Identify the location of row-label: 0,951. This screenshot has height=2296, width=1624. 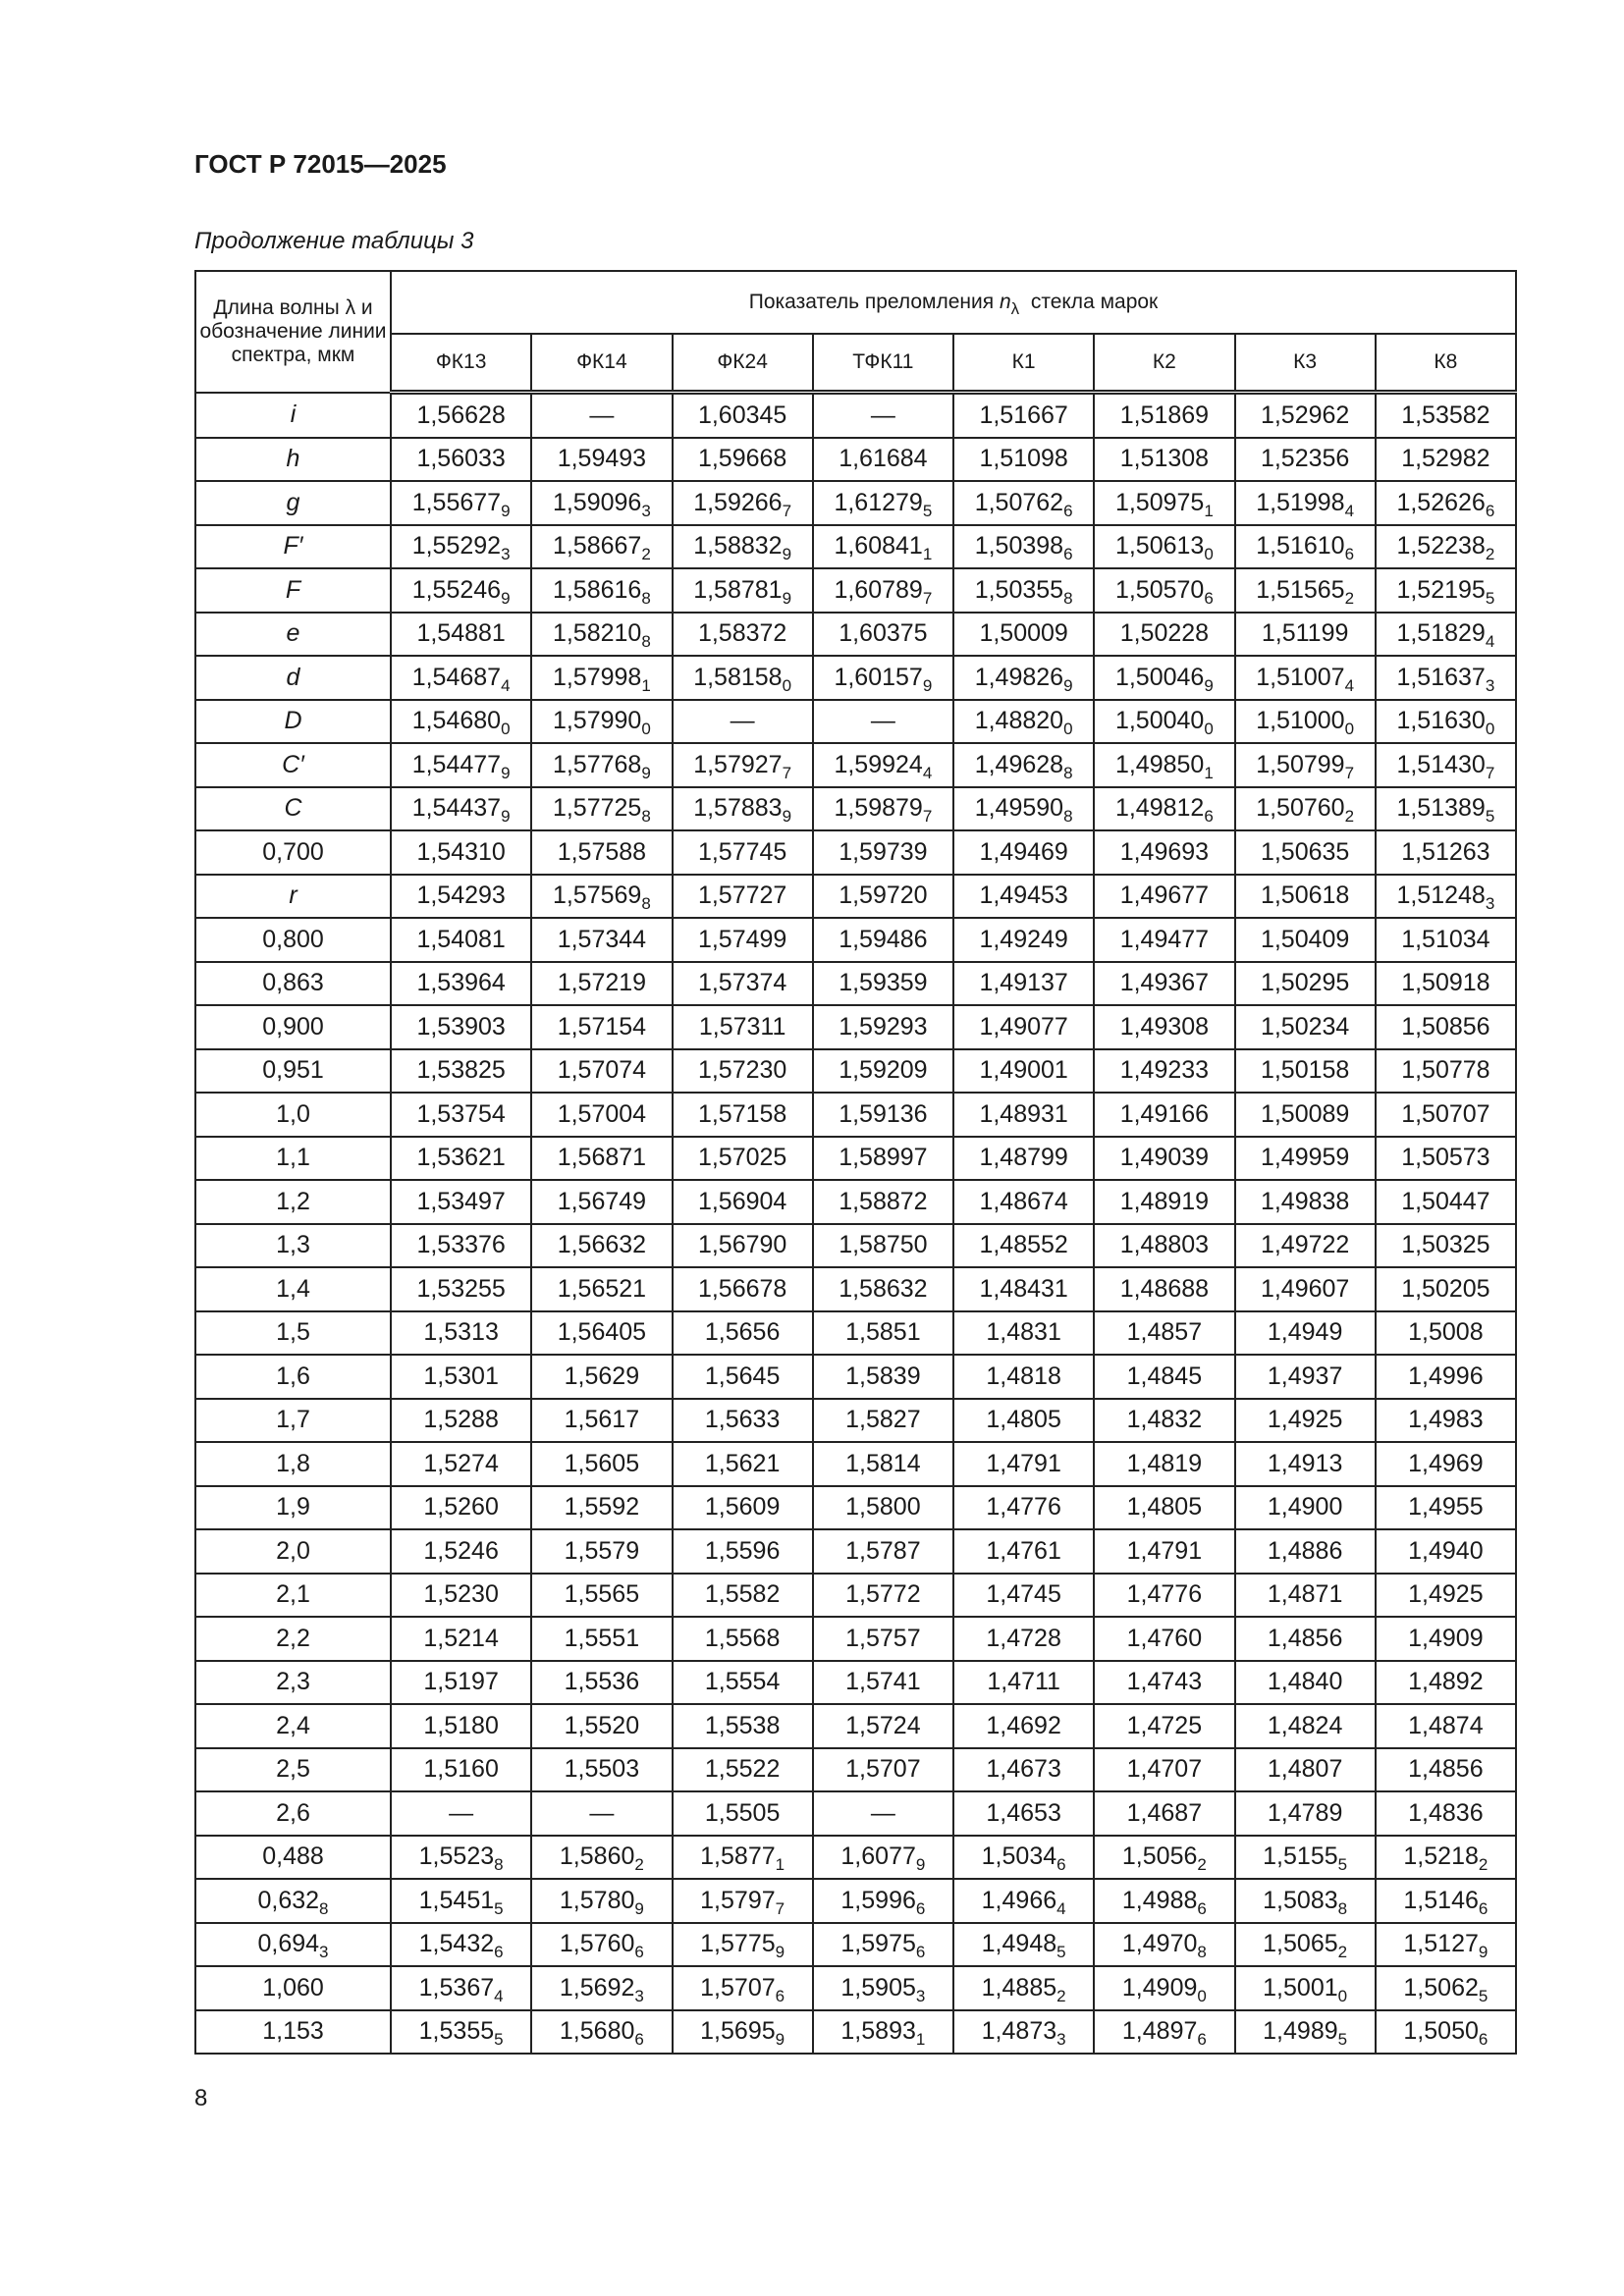
(293, 1071).